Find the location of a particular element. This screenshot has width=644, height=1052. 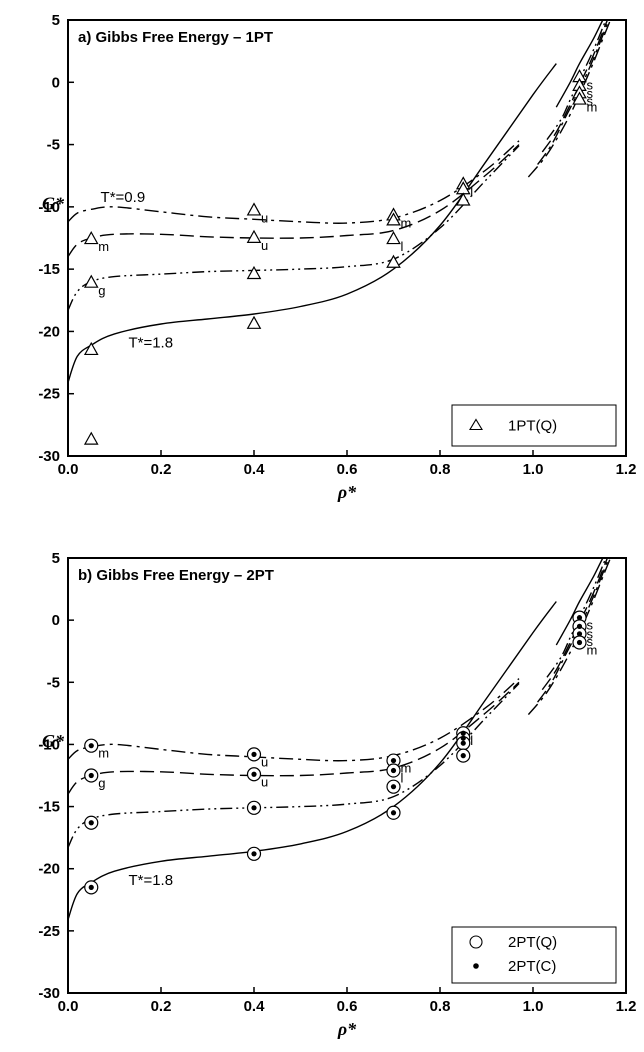

legend: 1PT(Q) is located at coordinates (534, 425).